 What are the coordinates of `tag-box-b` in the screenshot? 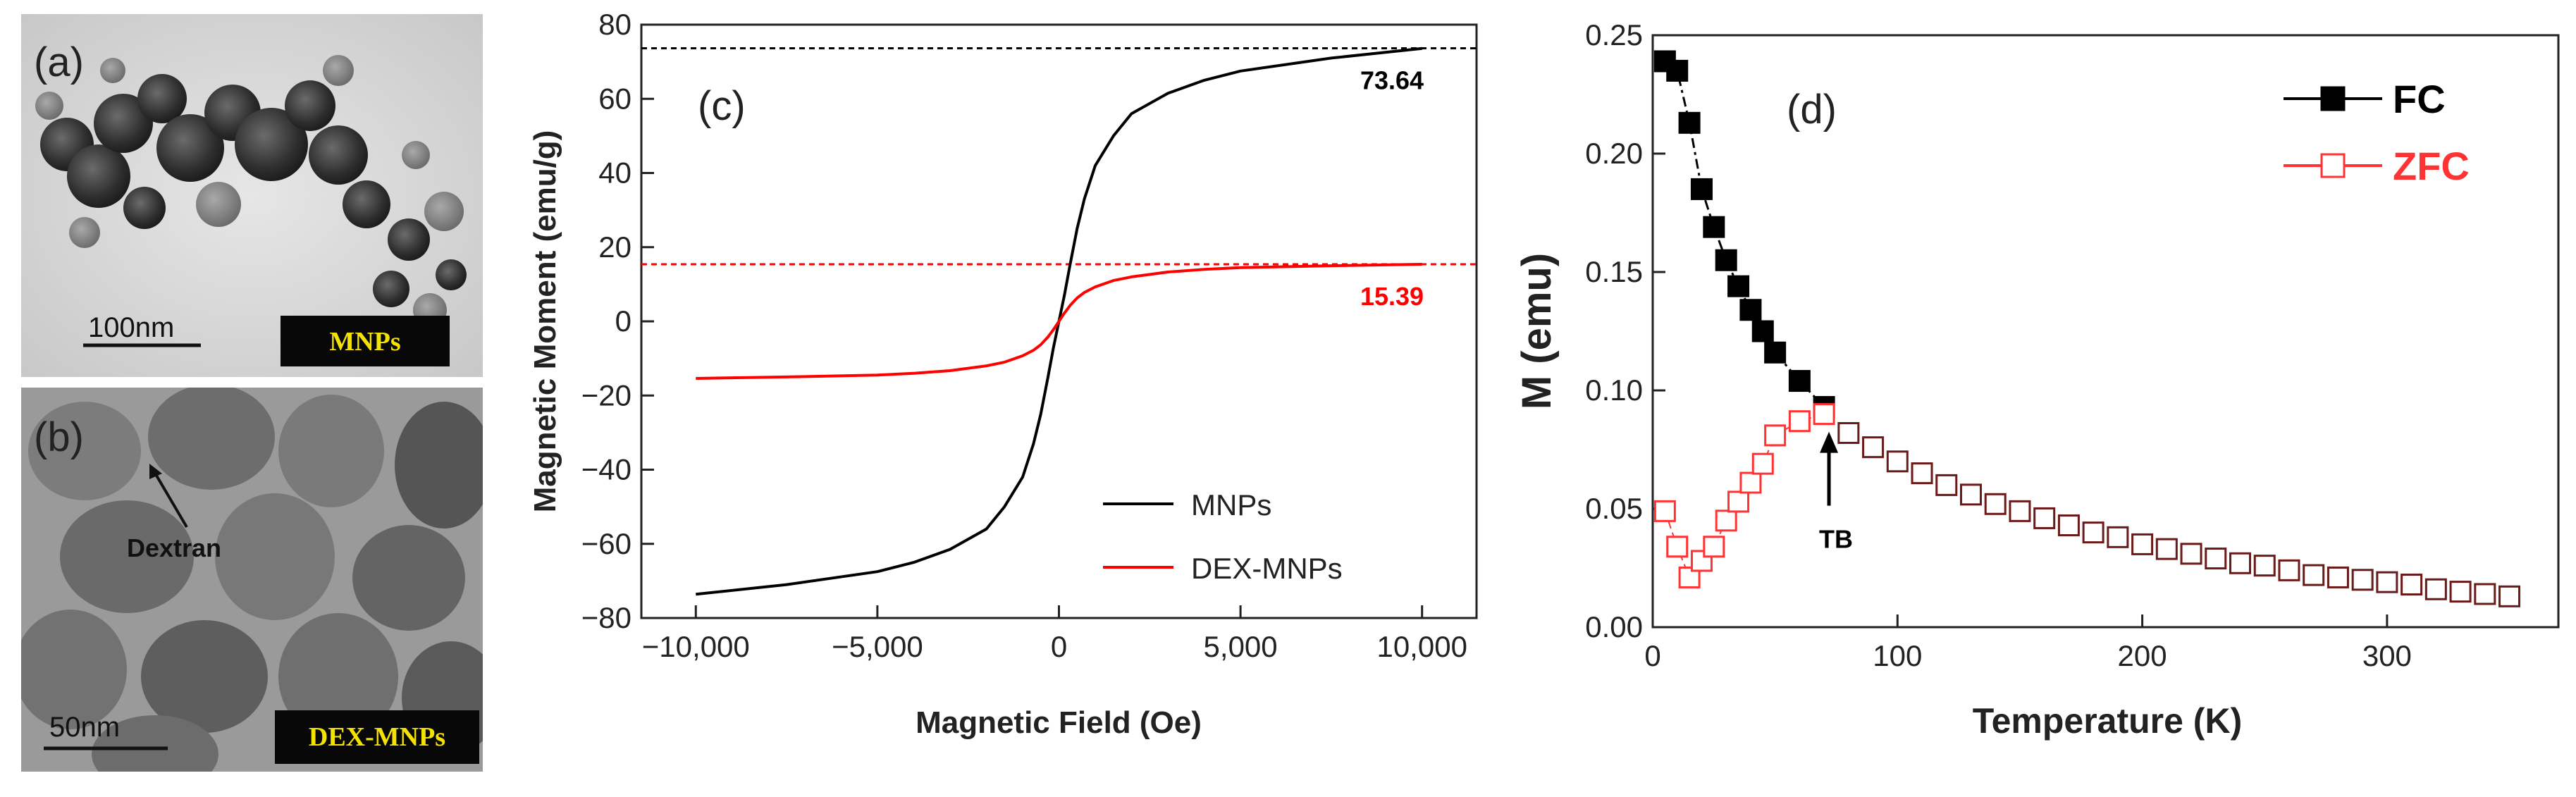 It's located at (377, 737).